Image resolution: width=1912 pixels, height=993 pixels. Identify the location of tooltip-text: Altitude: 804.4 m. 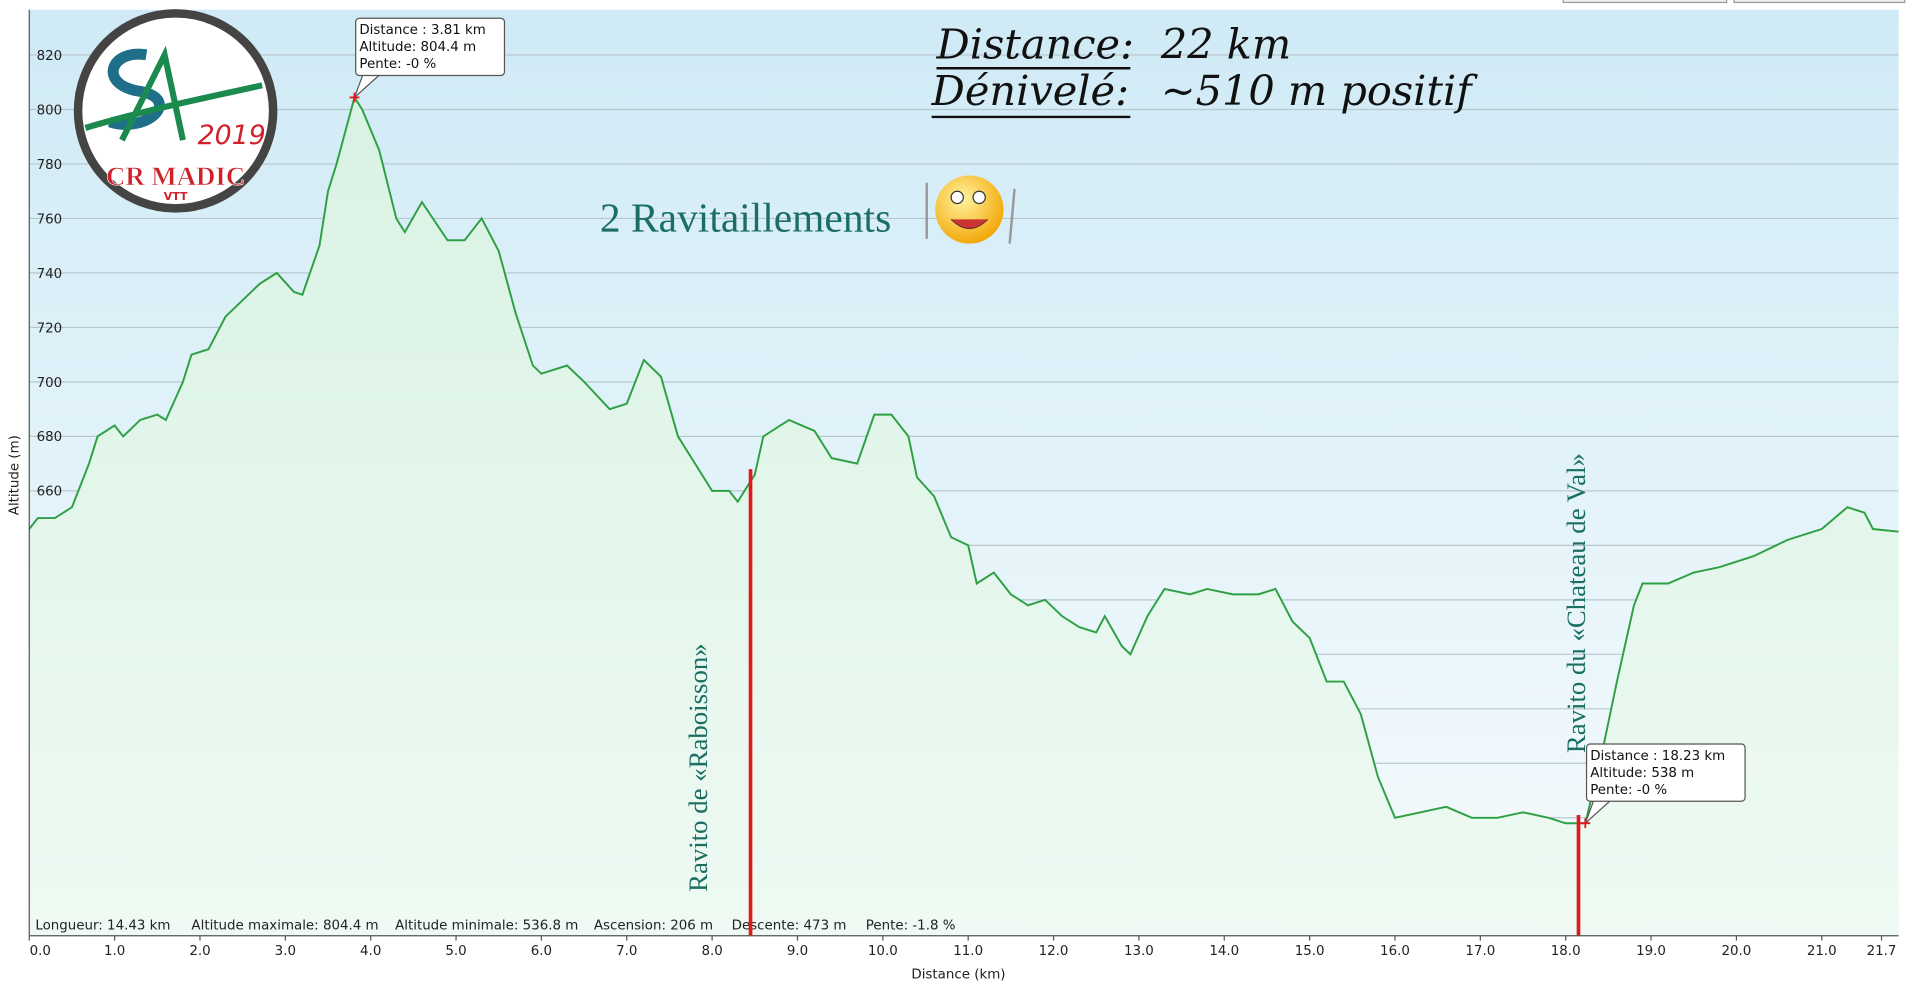
(417, 47).